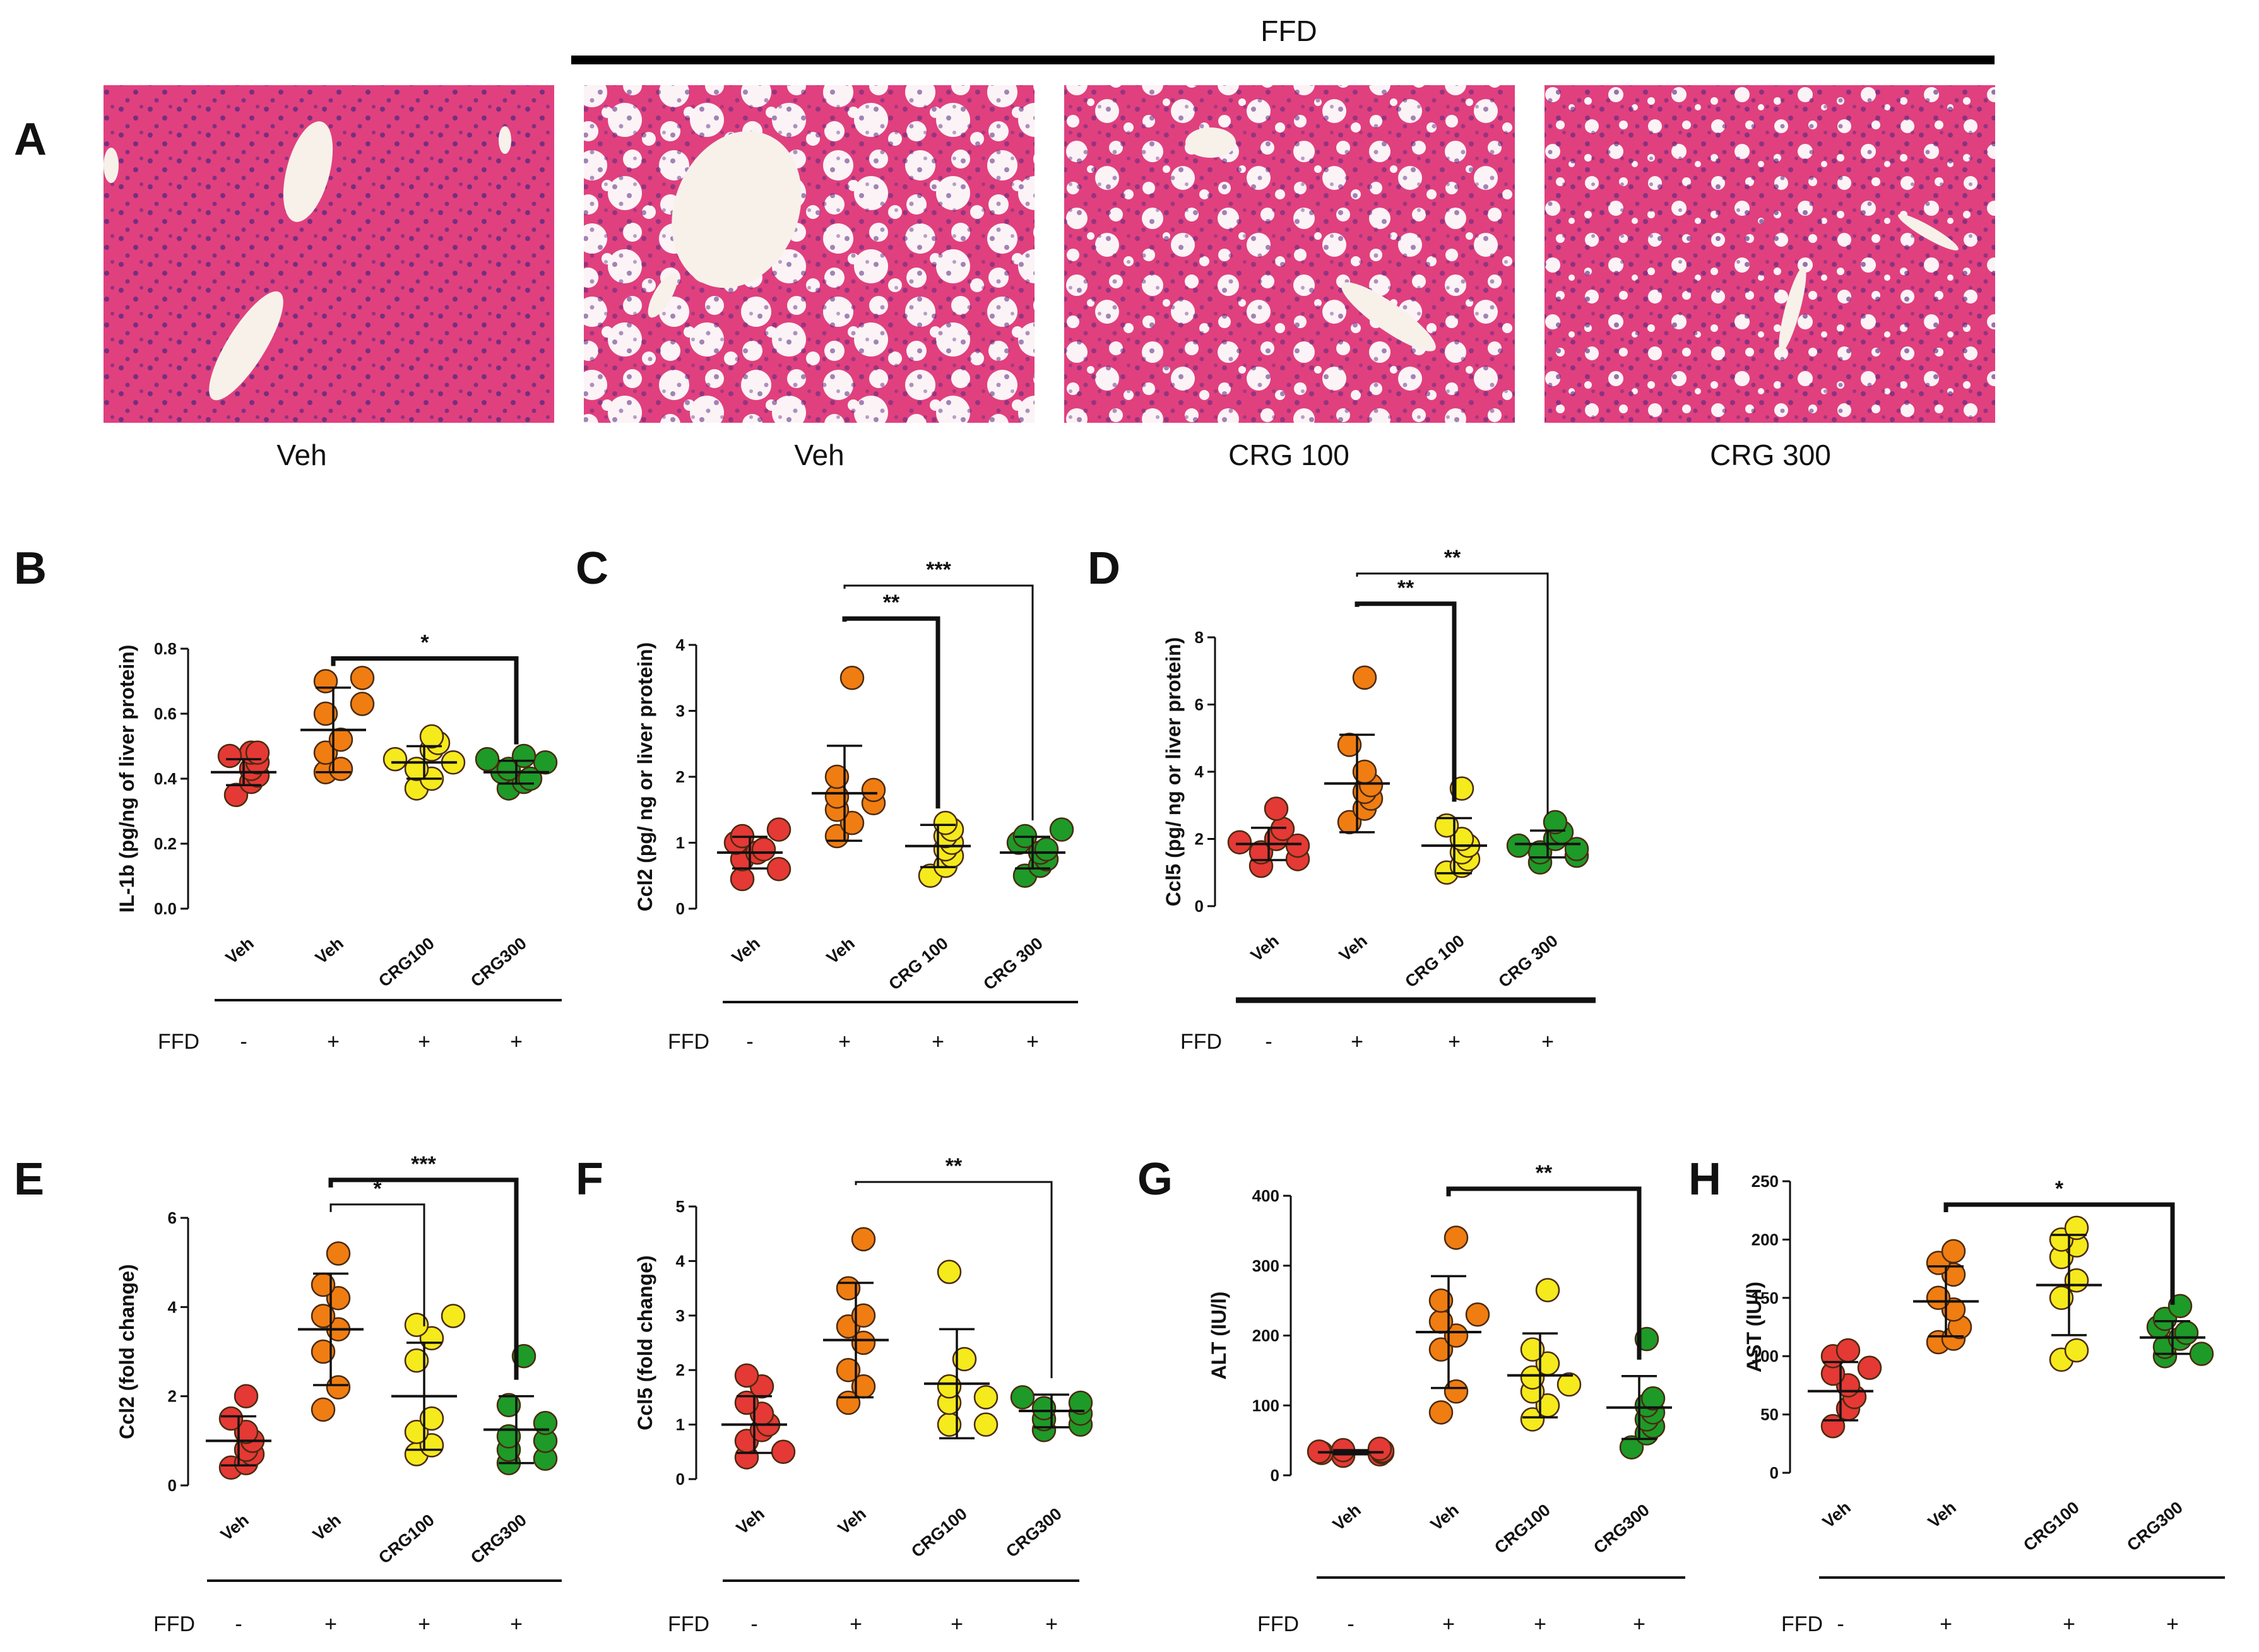 The width and height of the screenshot is (2259, 1652). I want to click on y-tick-label: 8, so click(1199, 637).